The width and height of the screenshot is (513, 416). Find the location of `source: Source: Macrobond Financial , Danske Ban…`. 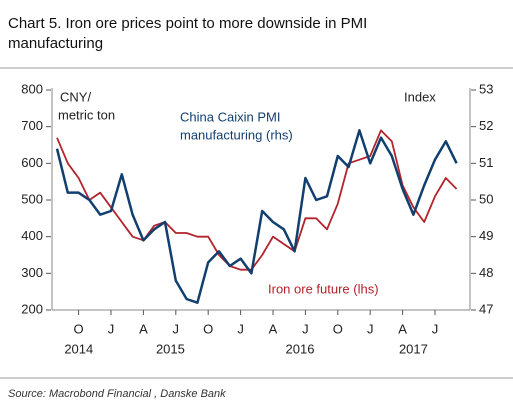

source: Source: Macrobond Financial , Danske Ban… is located at coordinates (117, 394).